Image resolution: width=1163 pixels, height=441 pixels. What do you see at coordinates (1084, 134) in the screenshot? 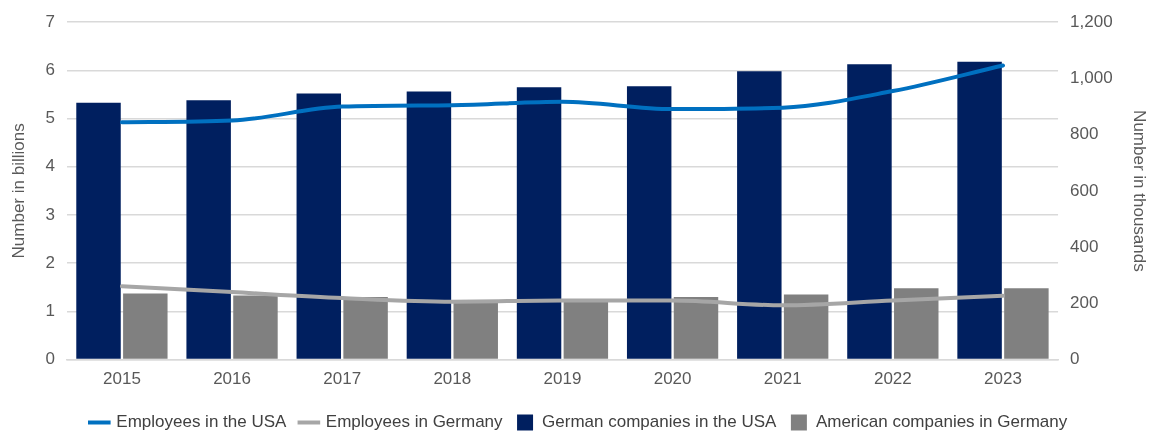
I see `y2-tick-label: 800` at bounding box center [1084, 134].